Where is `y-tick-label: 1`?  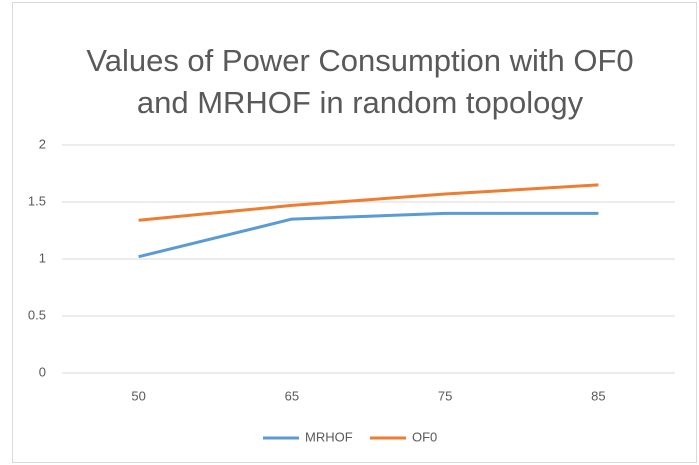 y-tick-label: 1 is located at coordinates (42, 257).